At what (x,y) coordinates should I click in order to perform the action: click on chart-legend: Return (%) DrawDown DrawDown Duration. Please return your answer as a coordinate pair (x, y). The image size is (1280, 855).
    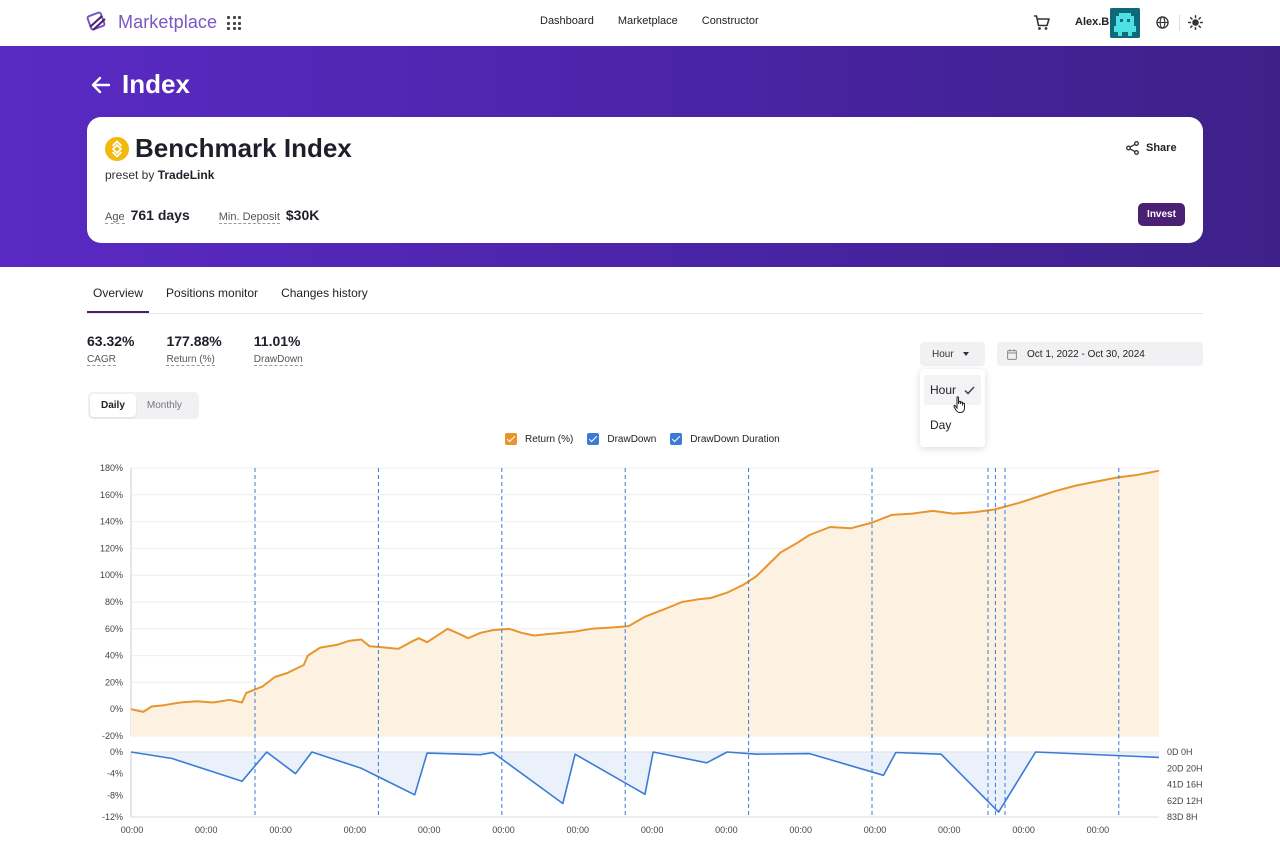
    Looking at the image, I should click on (642, 439).